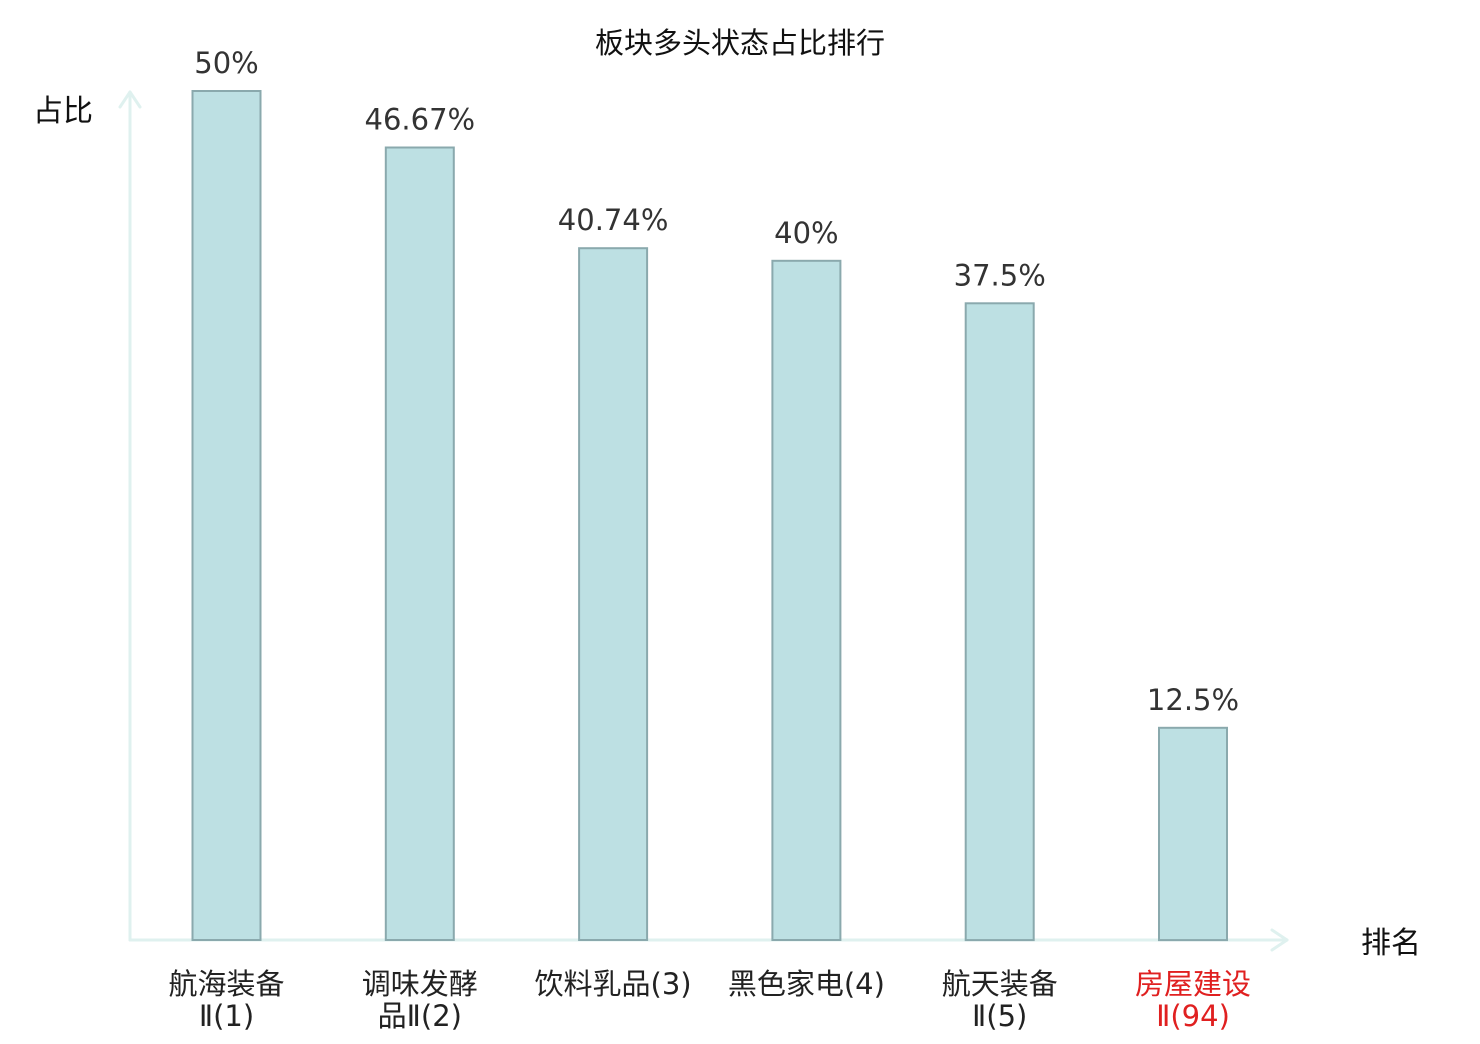  I want to click on x-tick-label-line: 航海装备, so click(226, 984).